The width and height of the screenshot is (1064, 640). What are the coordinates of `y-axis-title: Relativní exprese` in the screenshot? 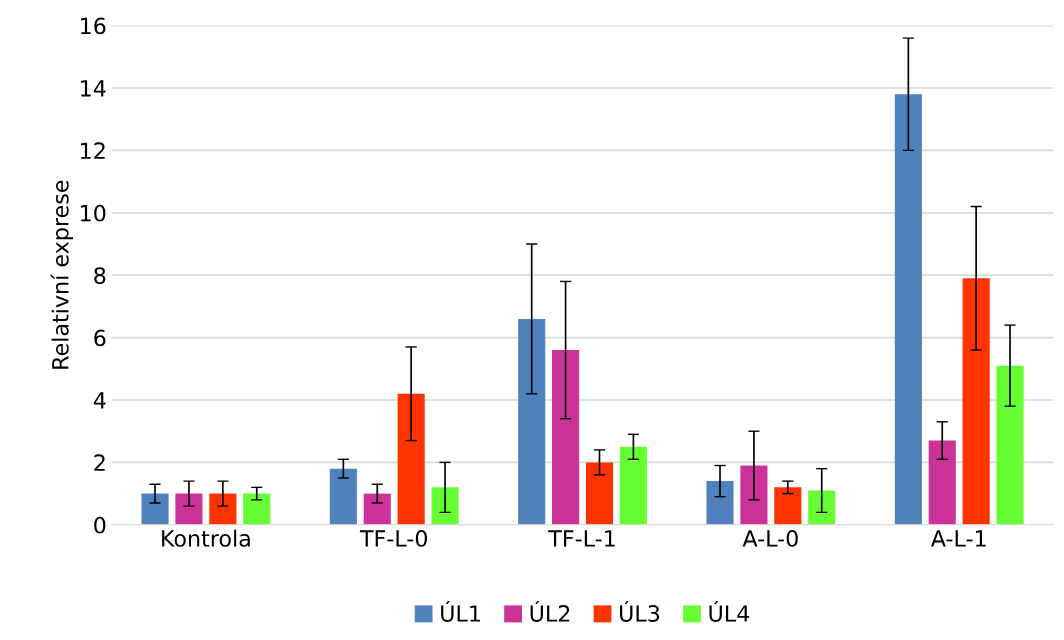 It's located at (62, 274).